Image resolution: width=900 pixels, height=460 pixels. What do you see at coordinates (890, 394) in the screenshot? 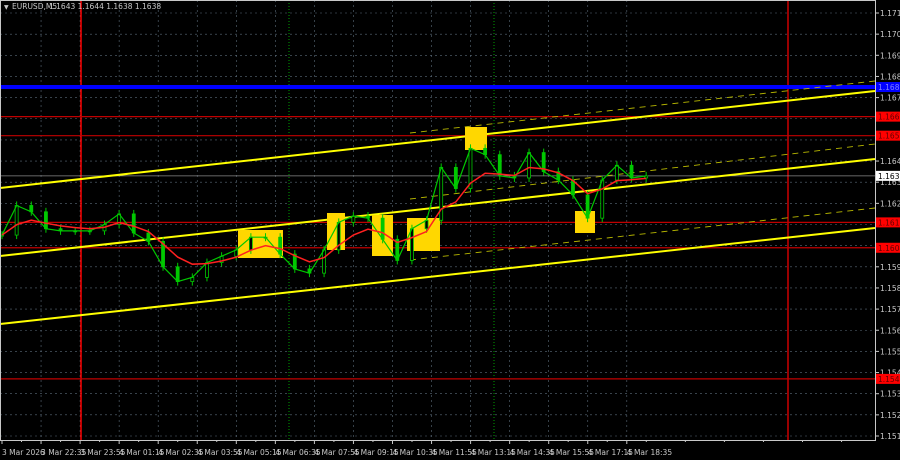
I see `y-tick-label: 1.1535` at bounding box center [890, 394].